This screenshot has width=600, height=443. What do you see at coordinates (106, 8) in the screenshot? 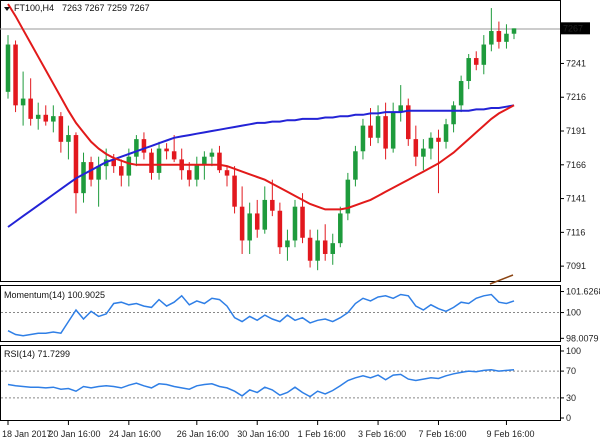
I see `ohlc-values: 7263 7267 7259 7267` at bounding box center [106, 8].